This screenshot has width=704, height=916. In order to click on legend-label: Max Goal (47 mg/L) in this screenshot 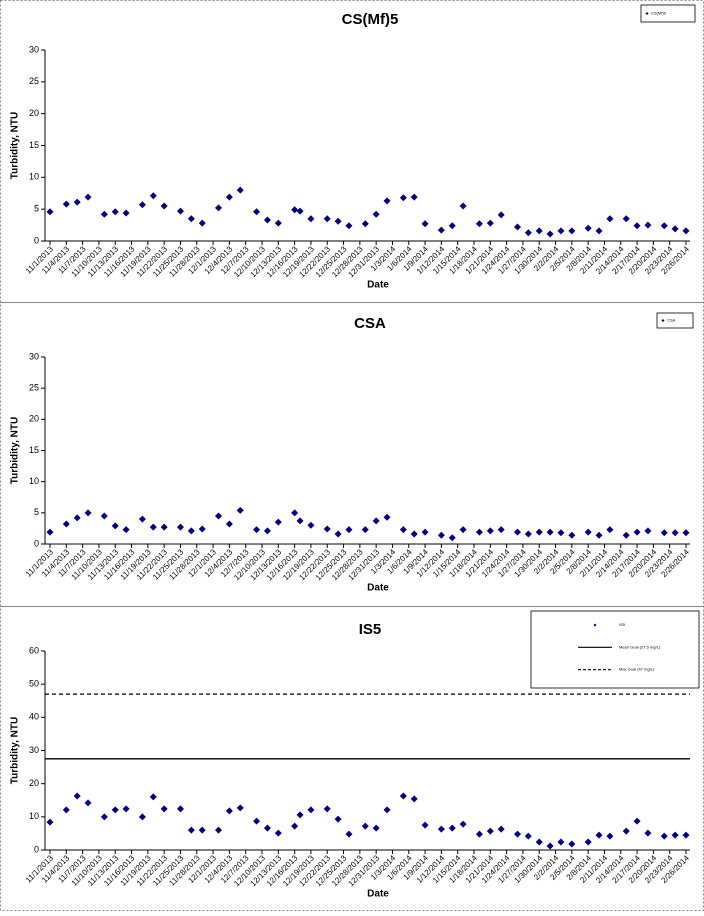, I will do `click(637, 669)`.